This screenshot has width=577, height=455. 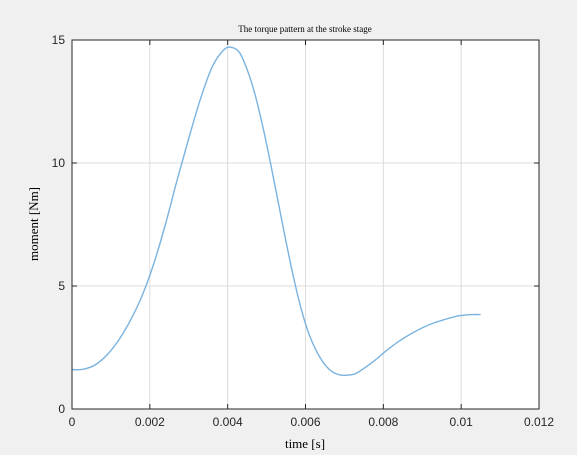 What do you see at coordinates (305, 422) in the screenshot?
I see `x-tick-label: 0.006` at bounding box center [305, 422].